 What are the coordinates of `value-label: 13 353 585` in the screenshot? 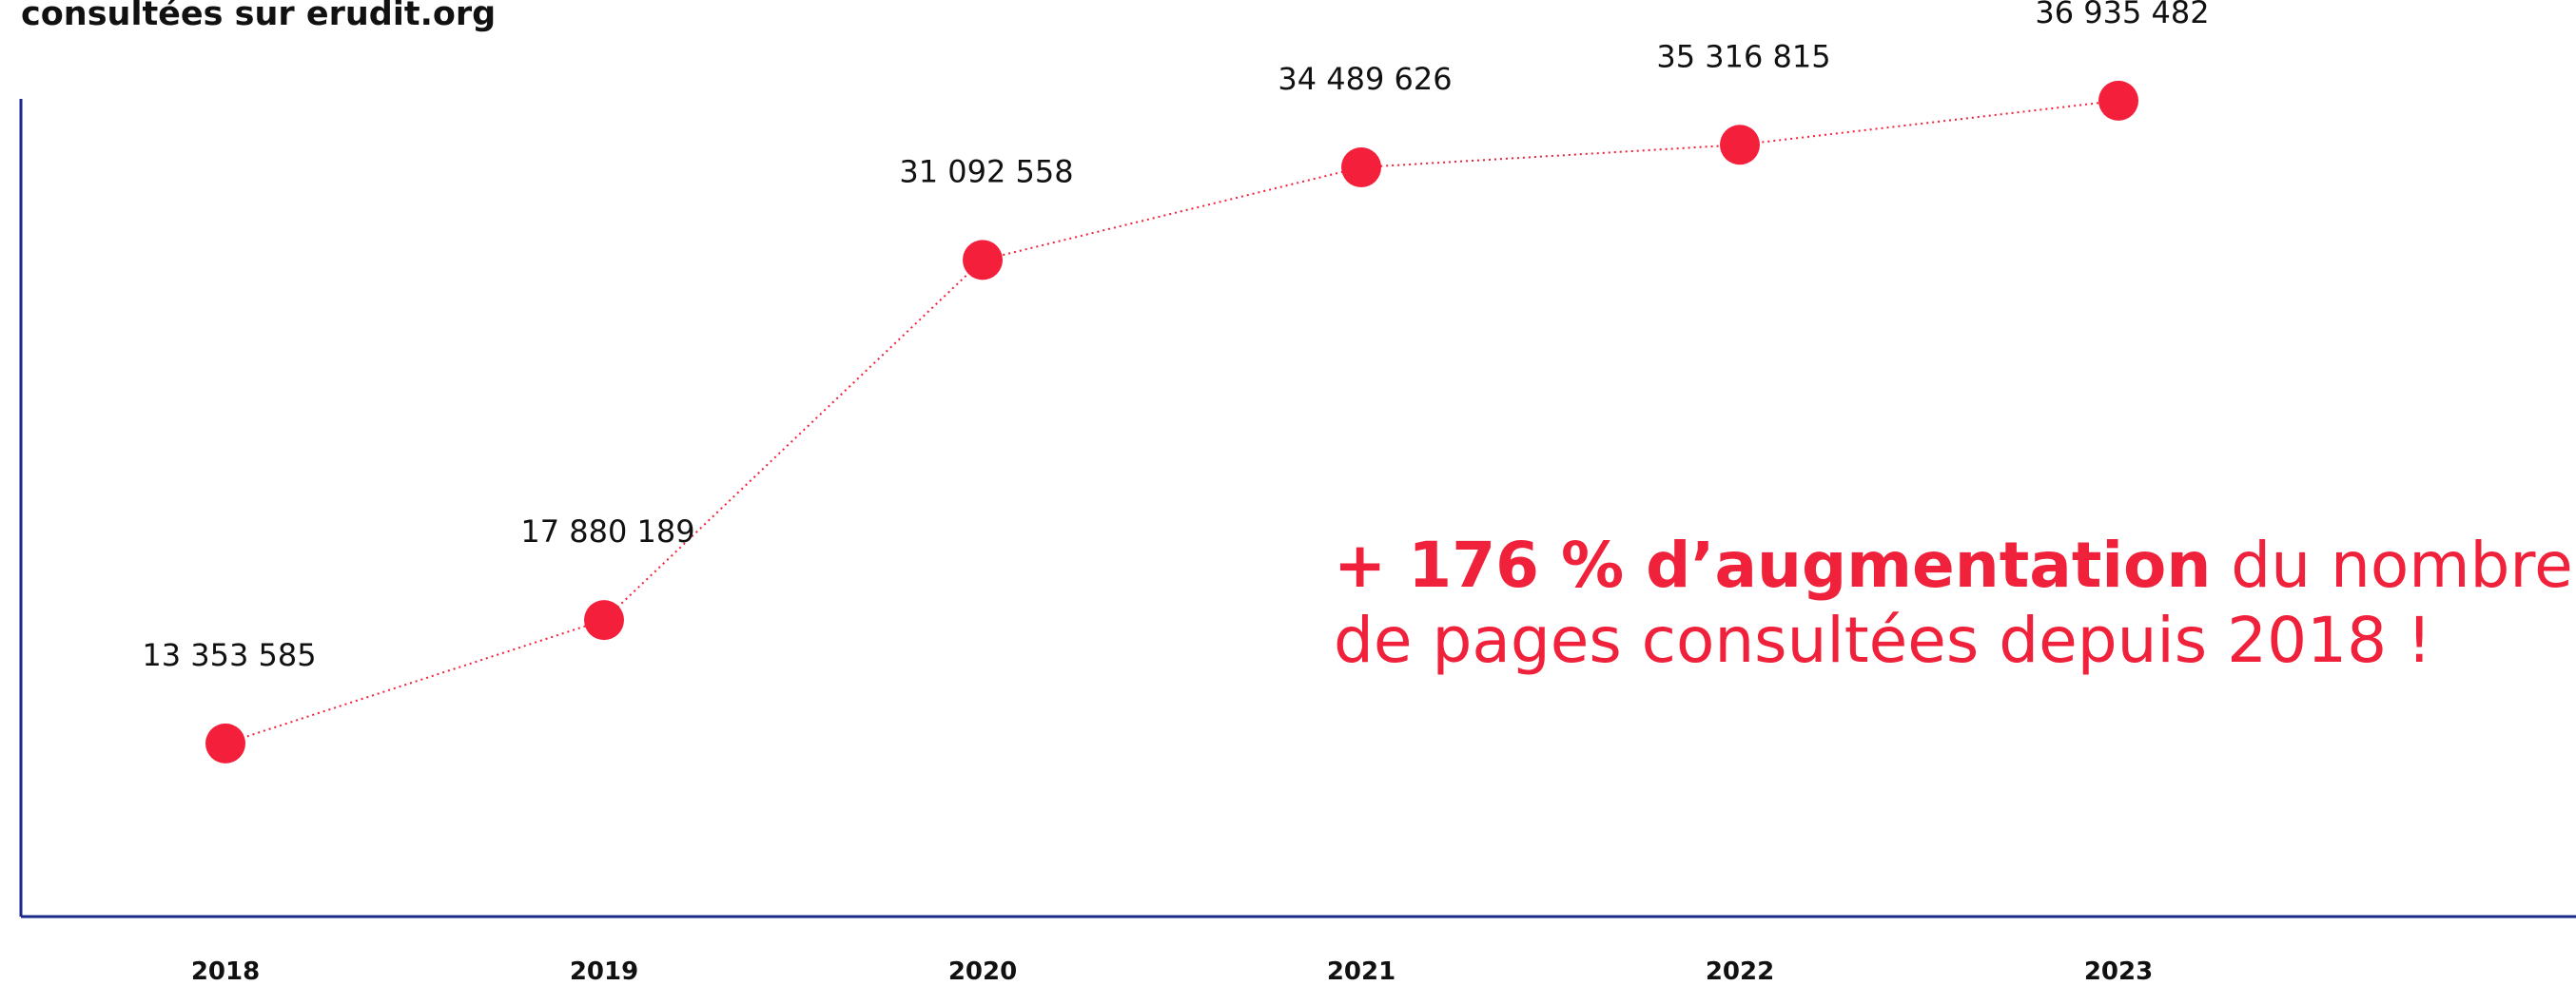 It's located at (229, 655).